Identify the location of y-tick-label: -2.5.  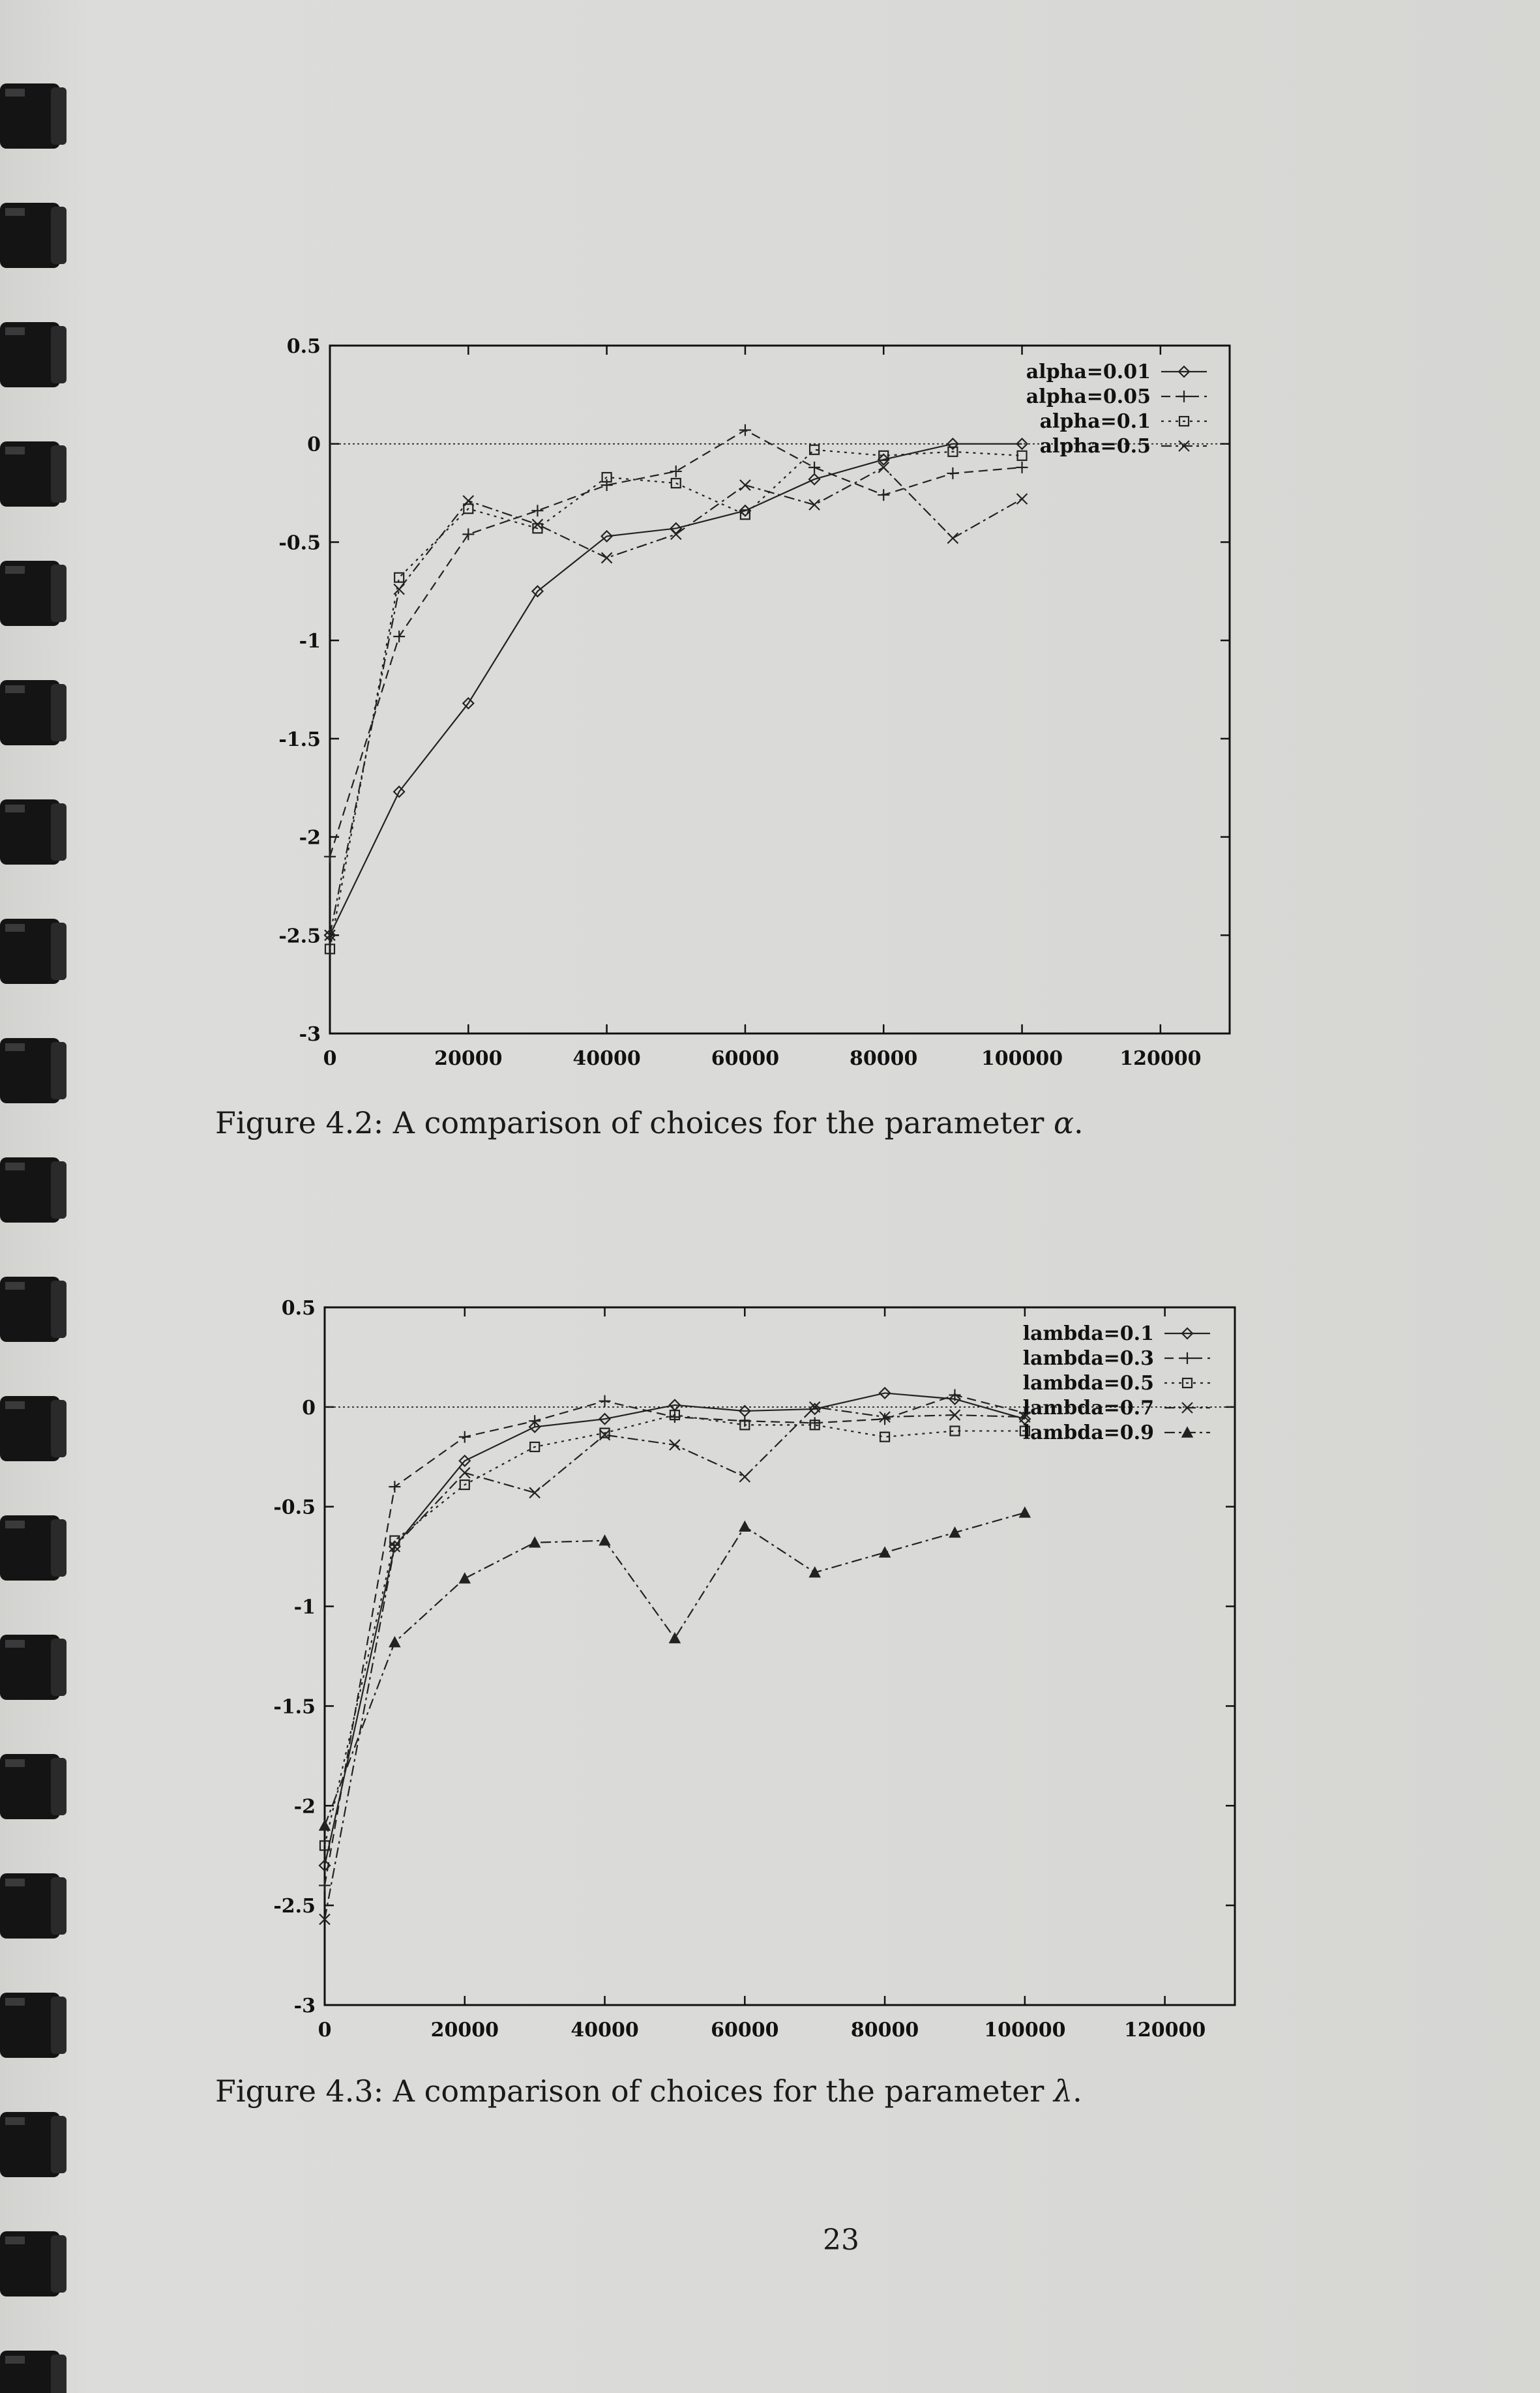
(294, 1906).